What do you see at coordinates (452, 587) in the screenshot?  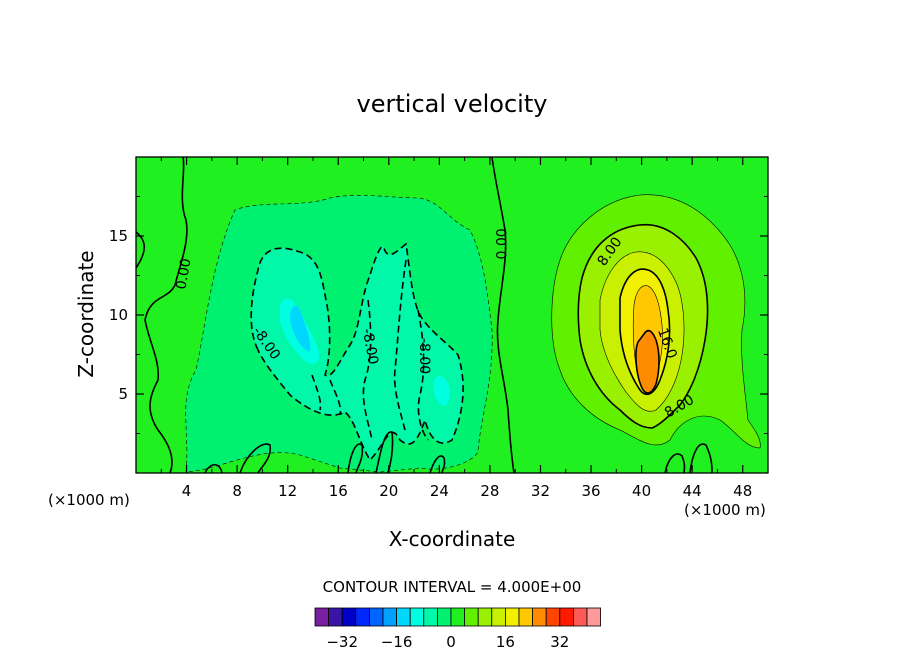 I see `contour-interval-text: CONTOUR INTERVAL = 4.000E+00` at bounding box center [452, 587].